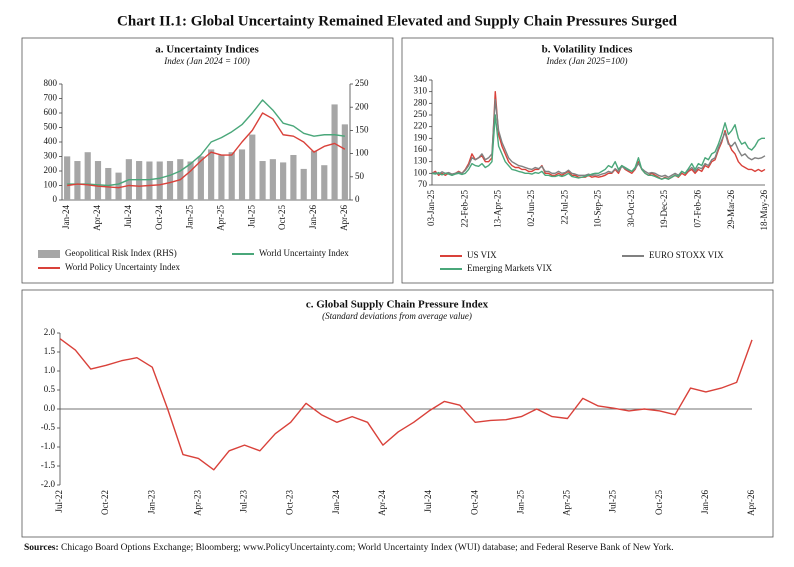 Image resolution: width=794 pixels, height=567 pixels. I want to click on panel-title: b. Volatility Indices, so click(587, 50).